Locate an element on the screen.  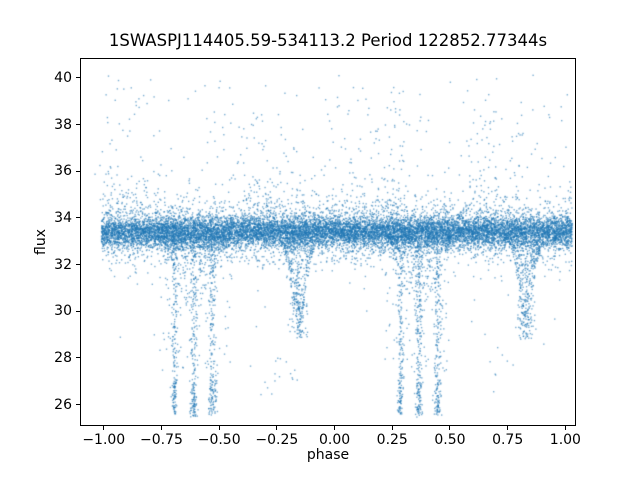
x-tick-label: −0.75 is located at coordinates (161, 440).